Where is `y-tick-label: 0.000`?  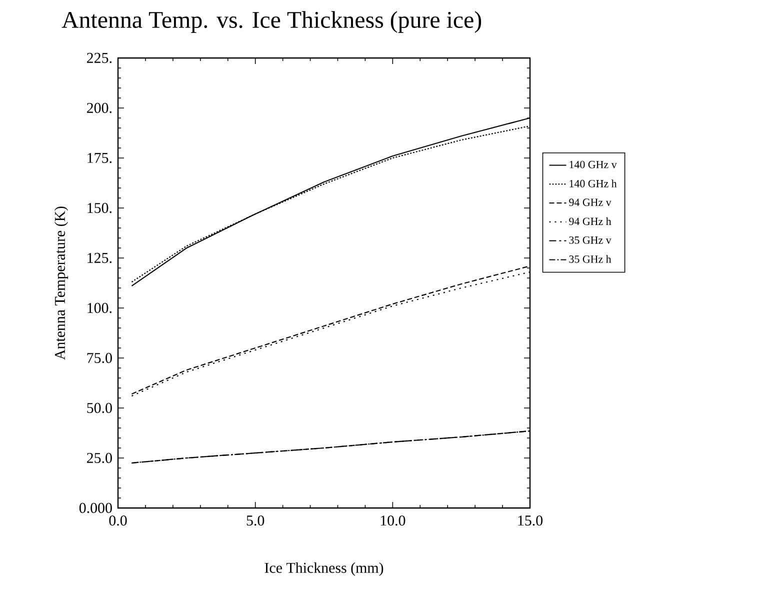 y-tick-label: 0.000 is located at coordinates (95, 508).